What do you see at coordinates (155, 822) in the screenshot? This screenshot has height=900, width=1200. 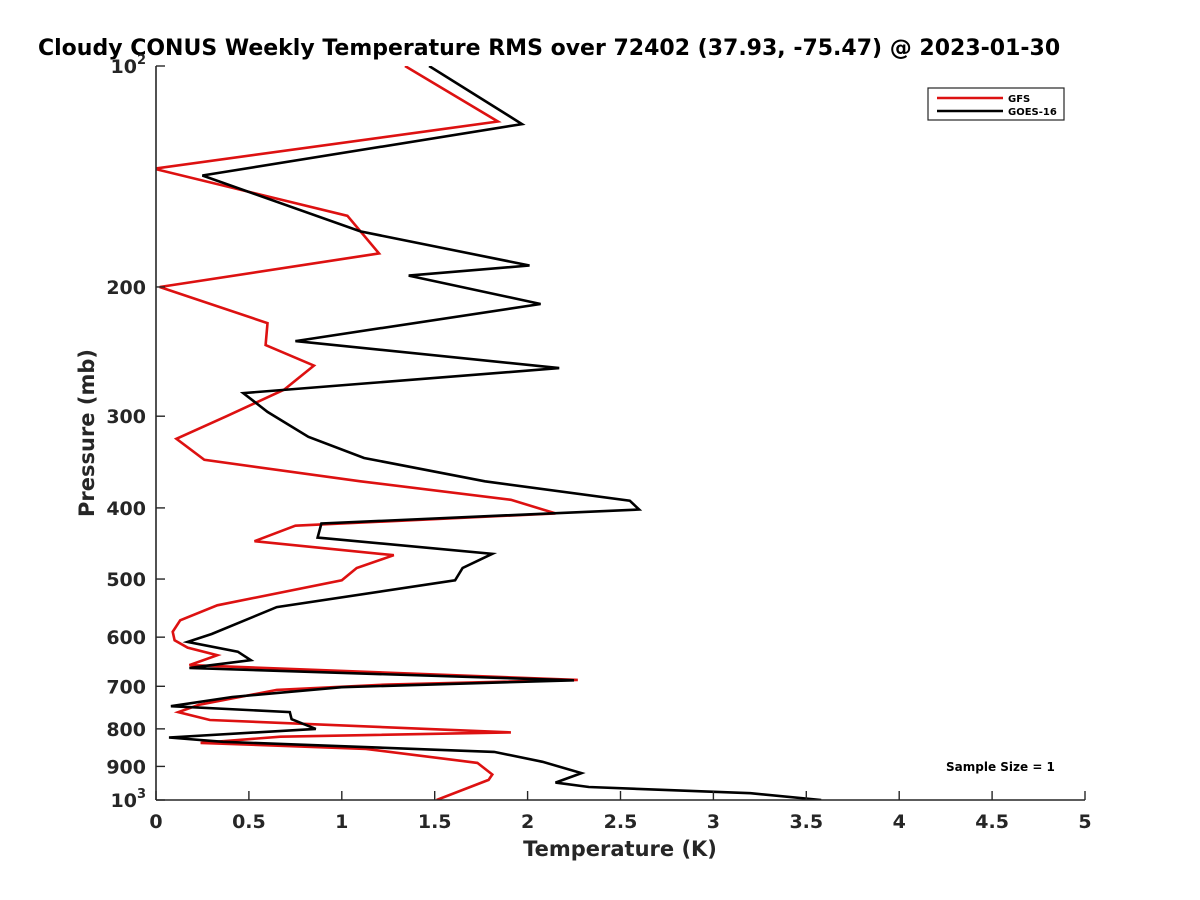 I see `x-tick-label: 0` at bounding box center [155, 822].